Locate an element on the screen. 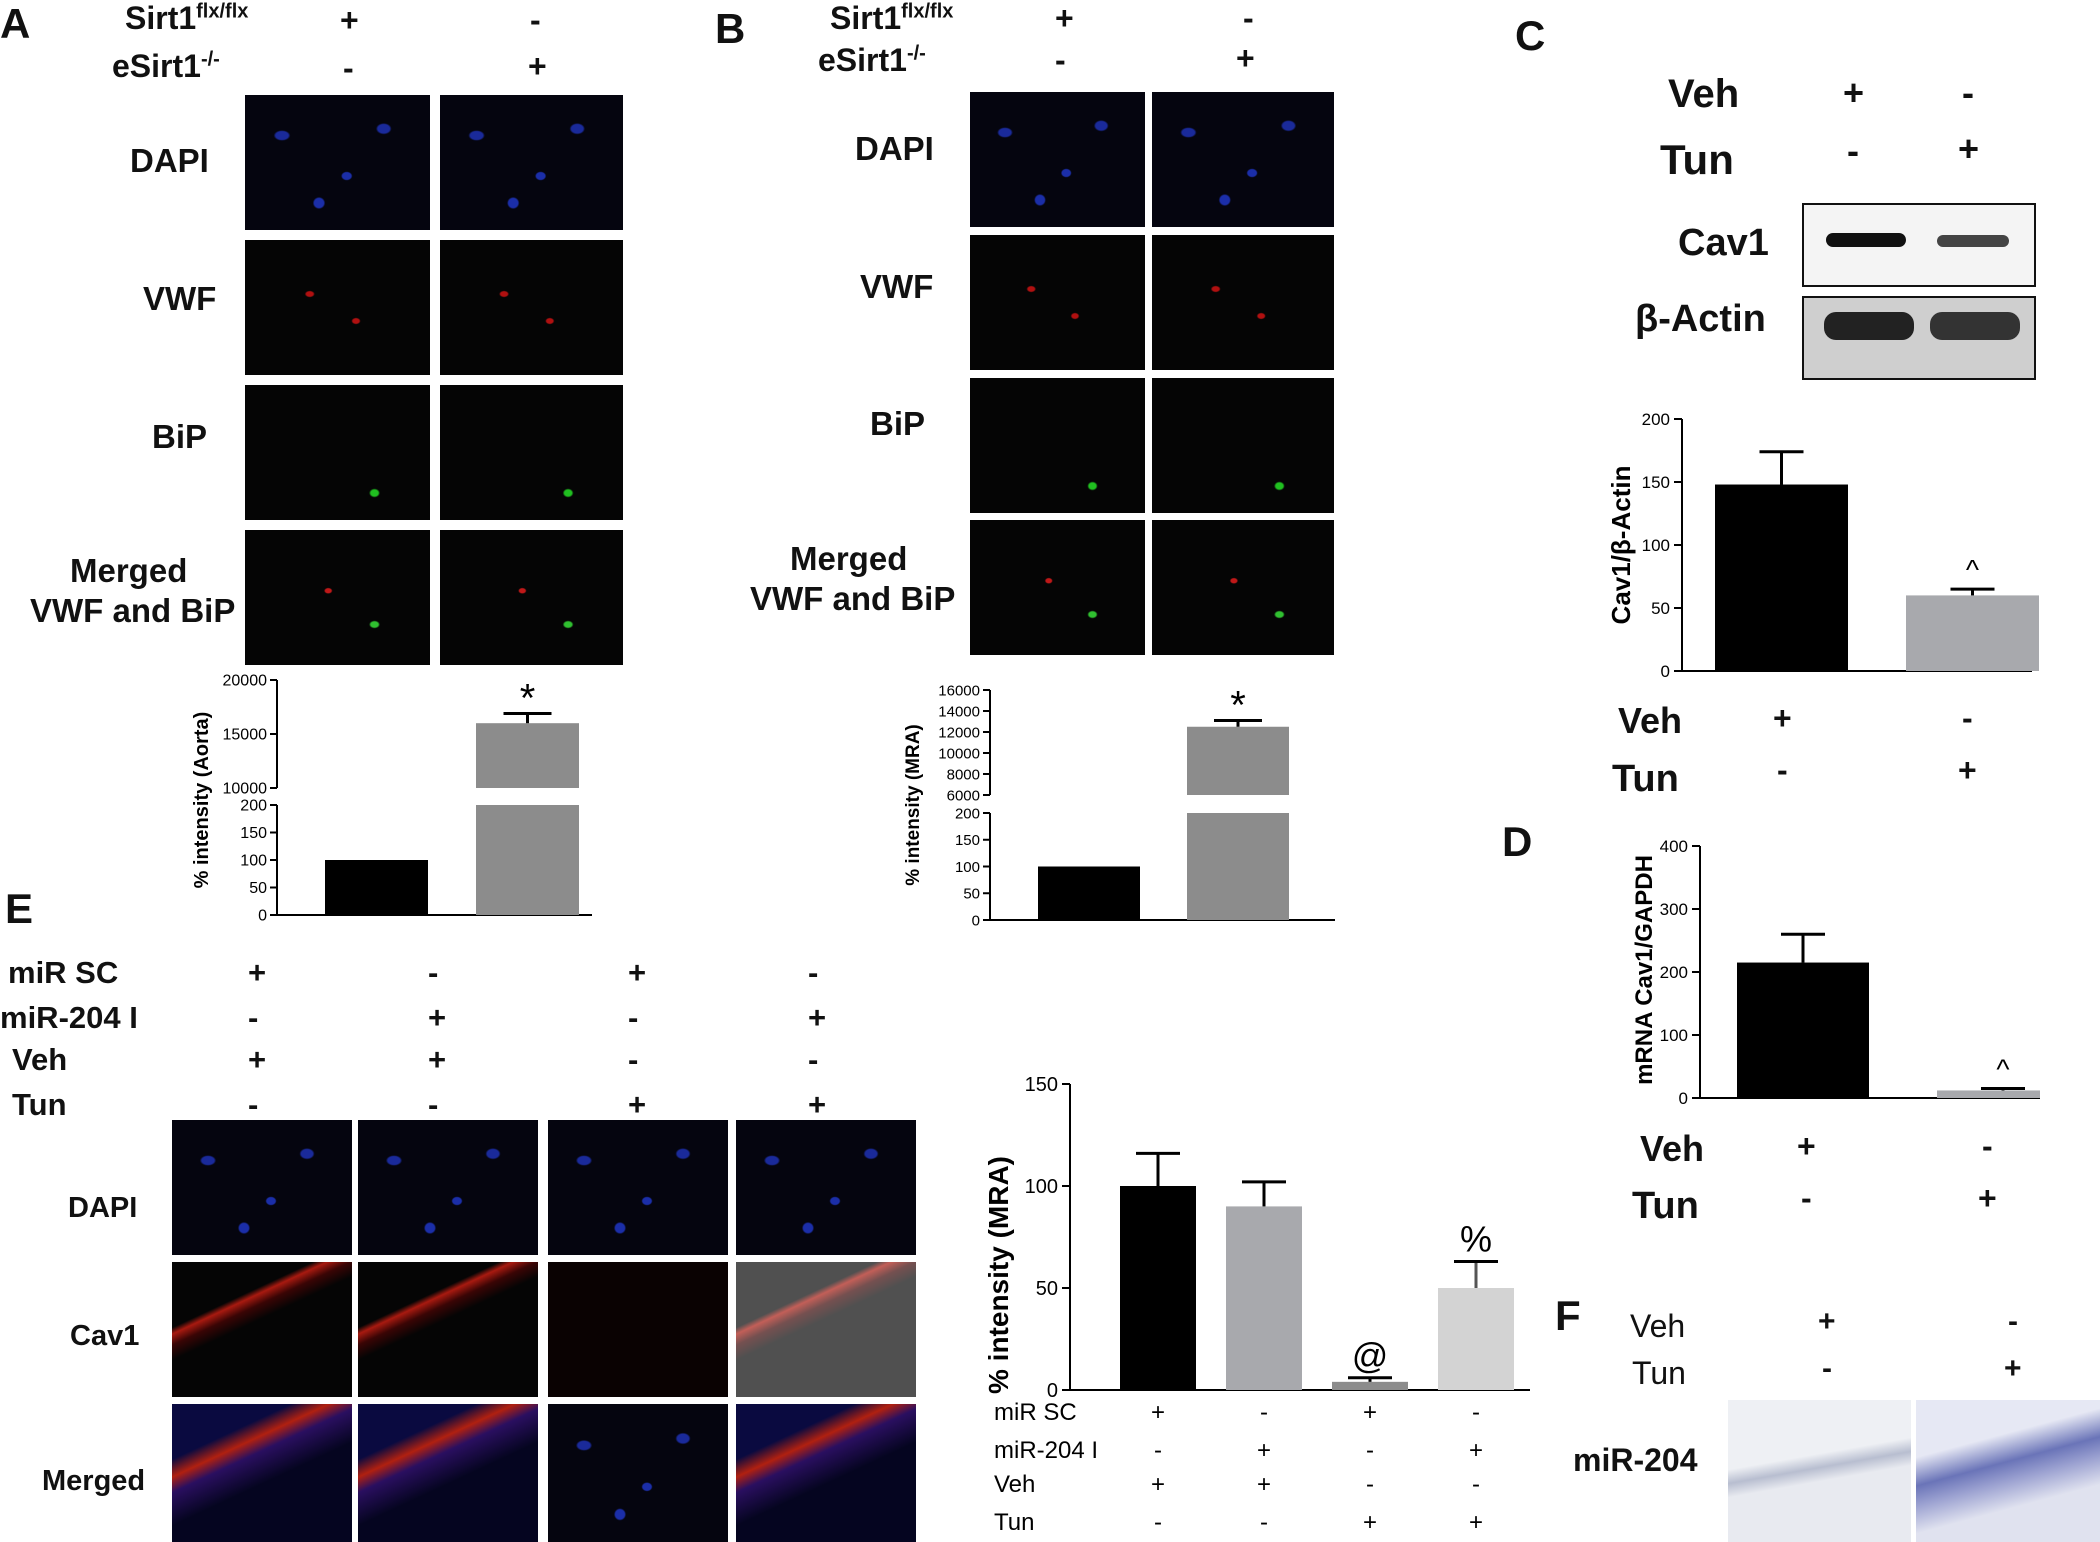 The width and height of the screenshot is (2100, 1542). b-cond-esirt1: eSirt1-/- is located at coordinates (872, 60).